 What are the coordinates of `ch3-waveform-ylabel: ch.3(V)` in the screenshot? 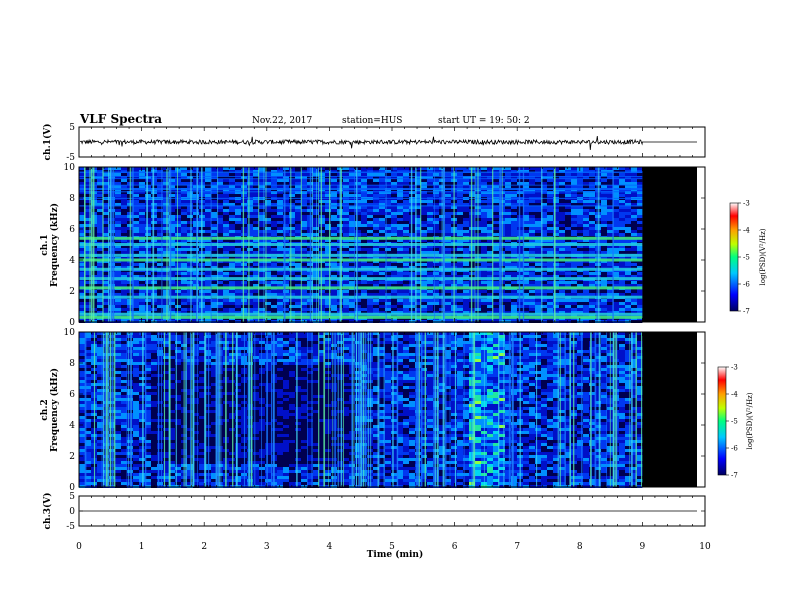 It's located at (47, 511).